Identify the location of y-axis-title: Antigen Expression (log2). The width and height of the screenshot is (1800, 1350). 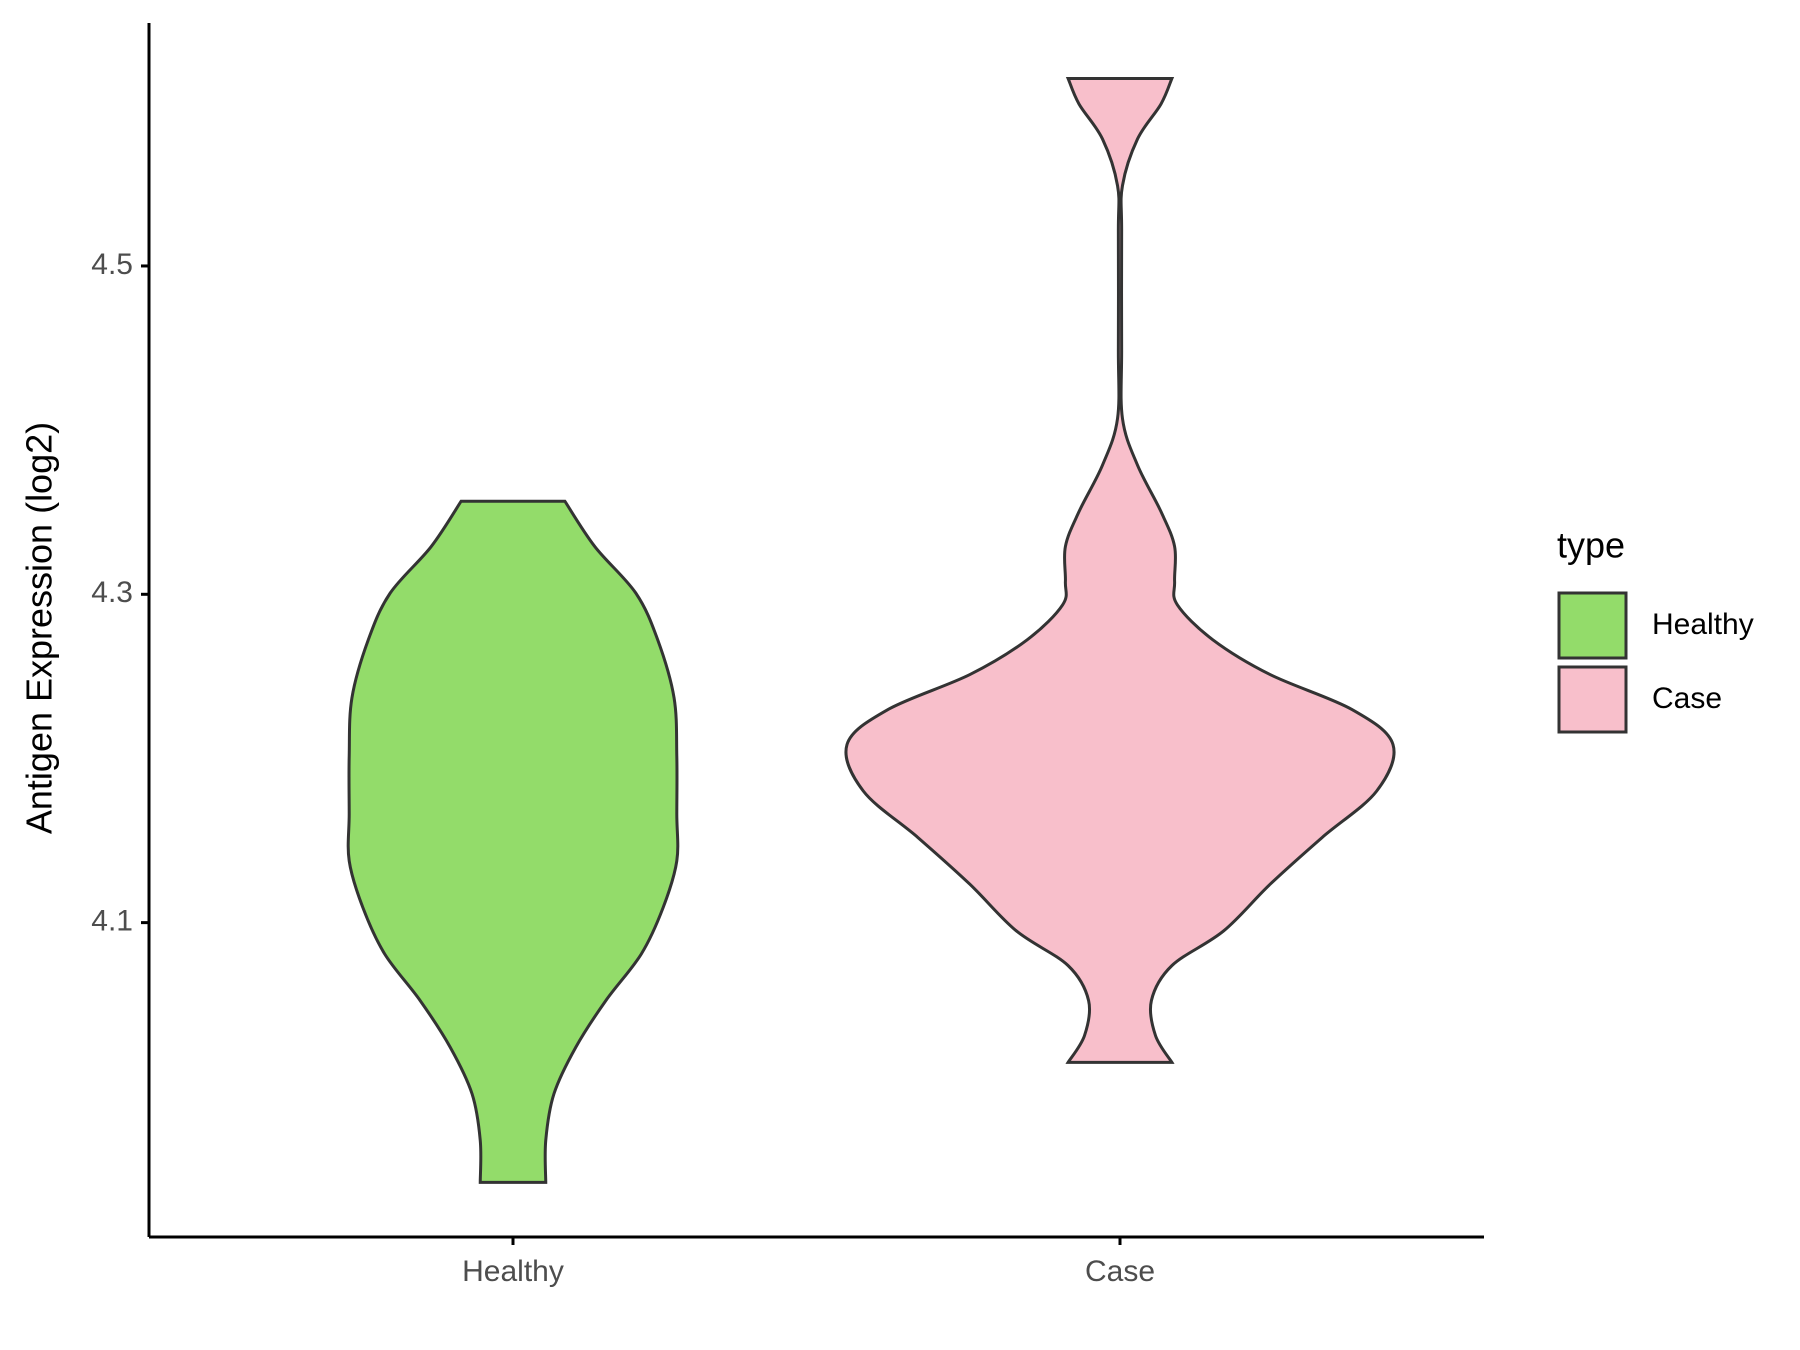
(39, 628).